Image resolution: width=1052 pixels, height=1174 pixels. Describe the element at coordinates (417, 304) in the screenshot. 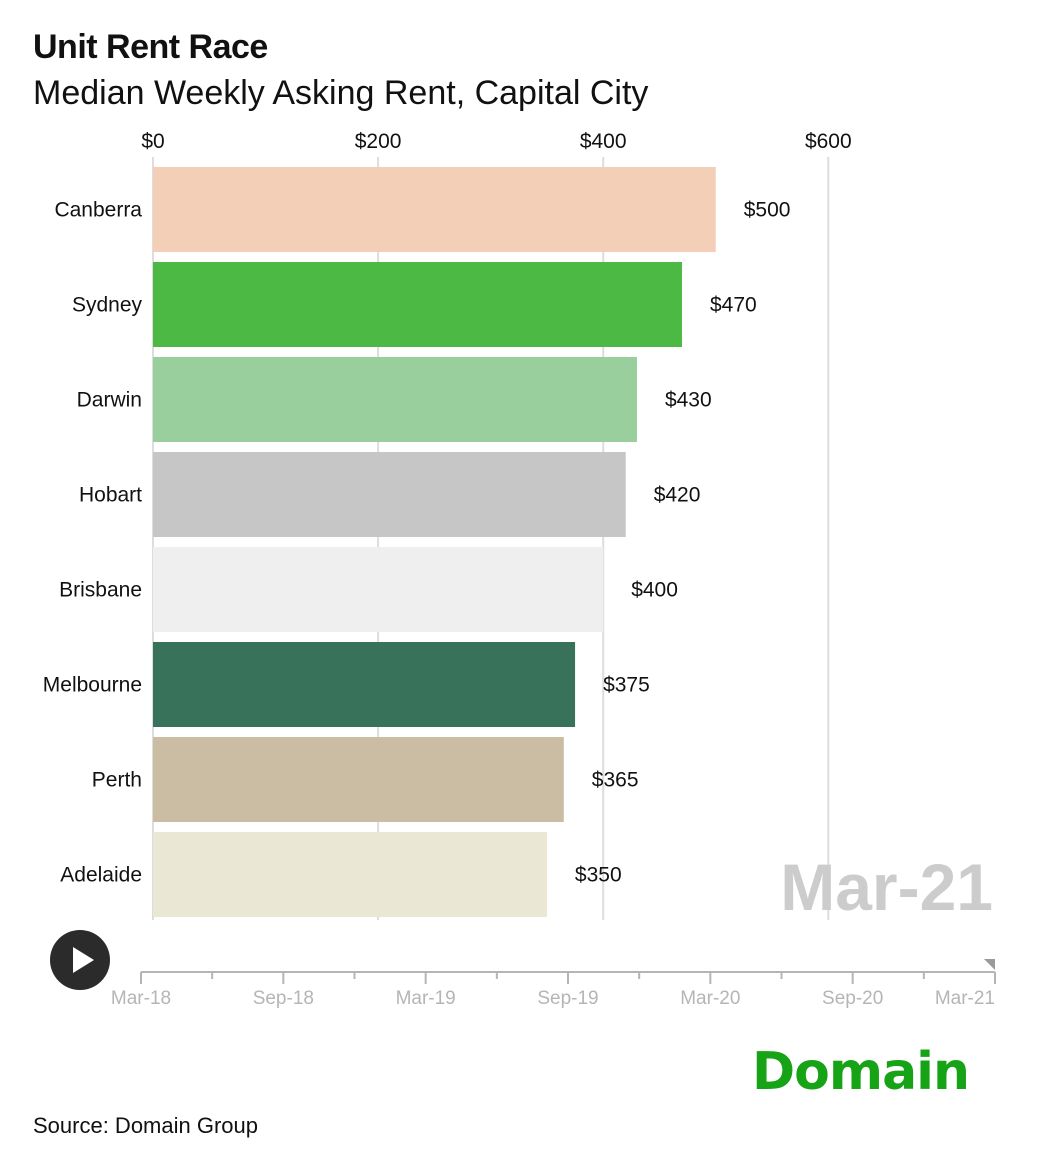

I see `bar-sydney` at that location.